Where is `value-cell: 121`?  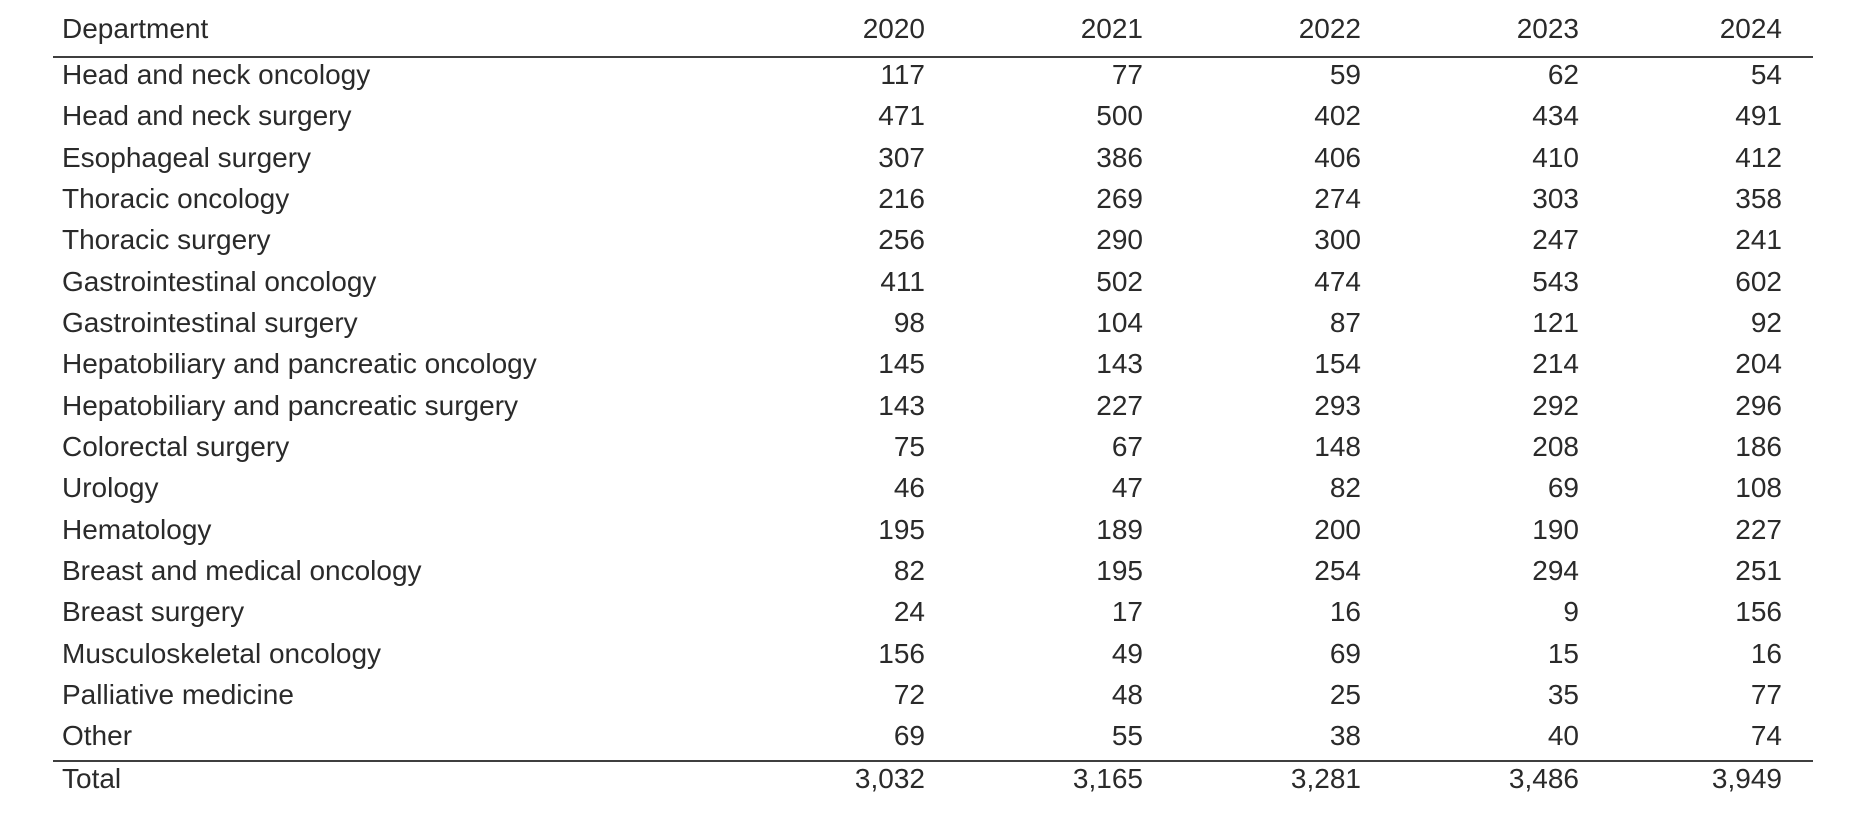 value-cell: 121 is located at coordinates (1555, 322).